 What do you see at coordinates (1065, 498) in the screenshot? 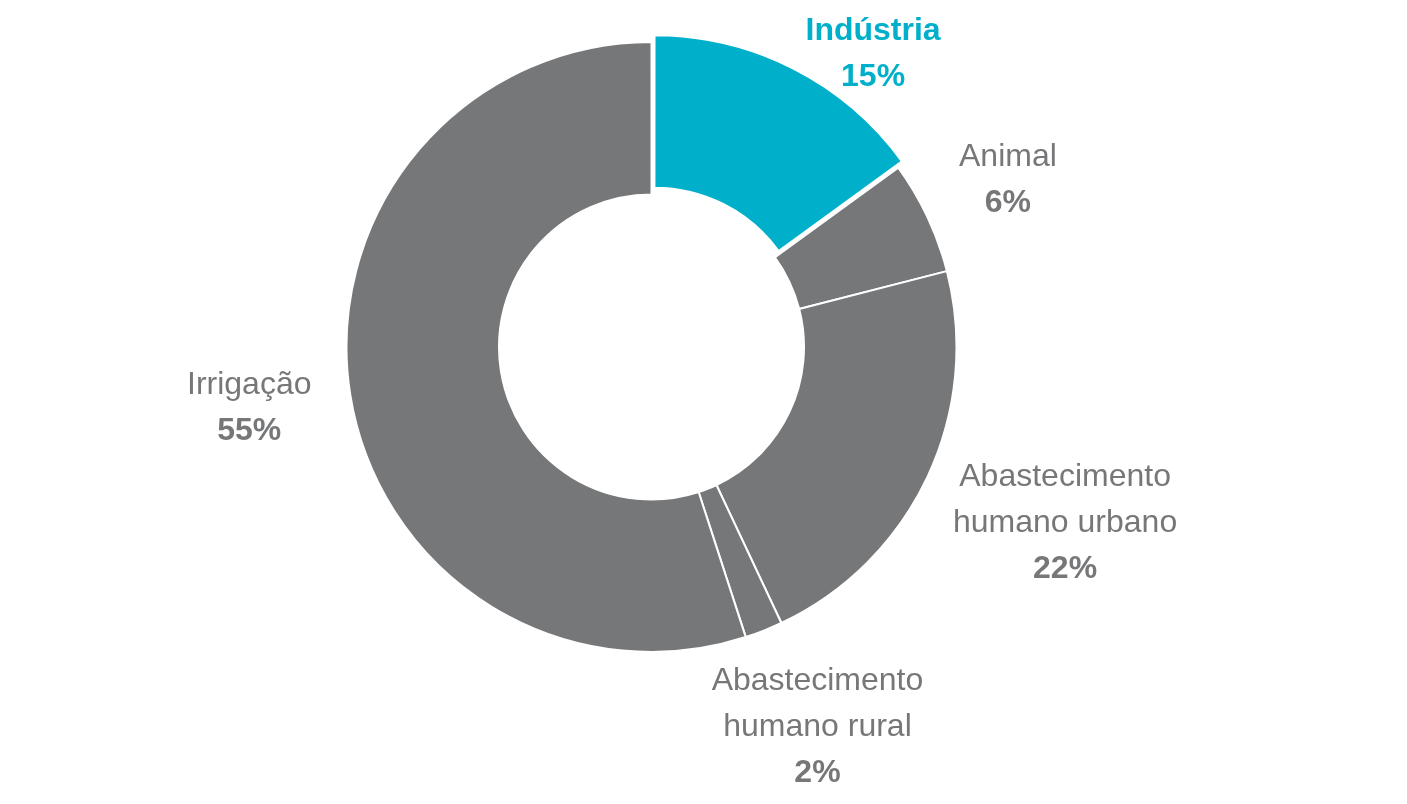
I see `slice-label: Abastecimento humano urbano` at bounding box center [1065, 498].